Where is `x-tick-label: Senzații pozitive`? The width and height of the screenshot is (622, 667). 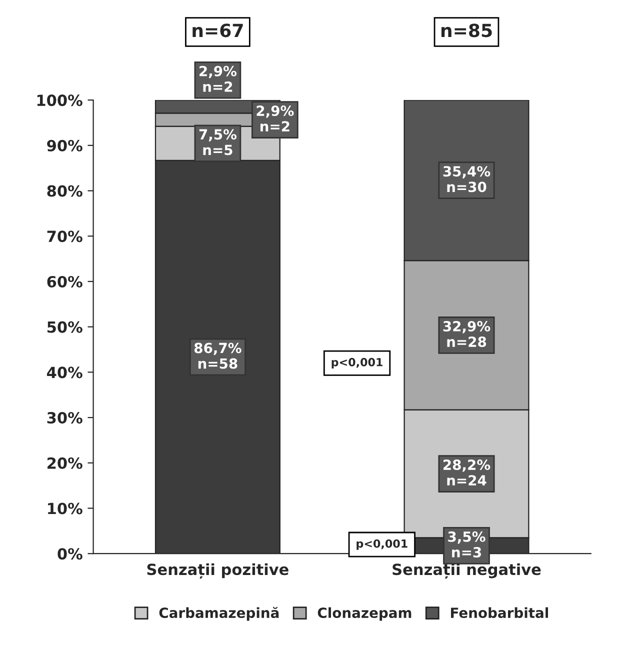 x-tick-label: Senzații pozitive is located at coordinates (217, 571).